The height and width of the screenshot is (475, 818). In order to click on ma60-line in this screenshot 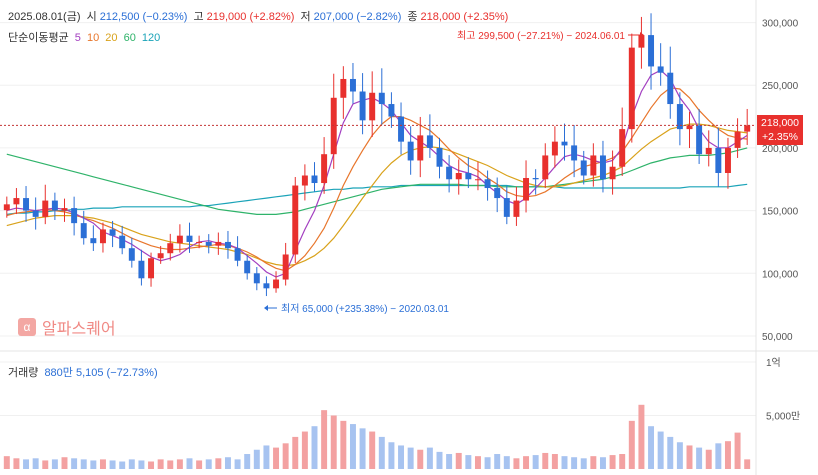, I will do `click(377, 181)`.